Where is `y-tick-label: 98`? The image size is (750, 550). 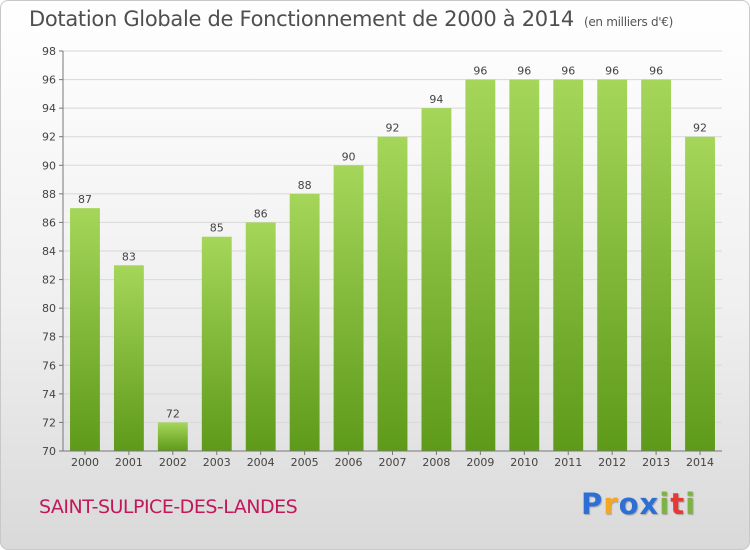
y-tick-label: 98 is located at coordinates (49, 51).